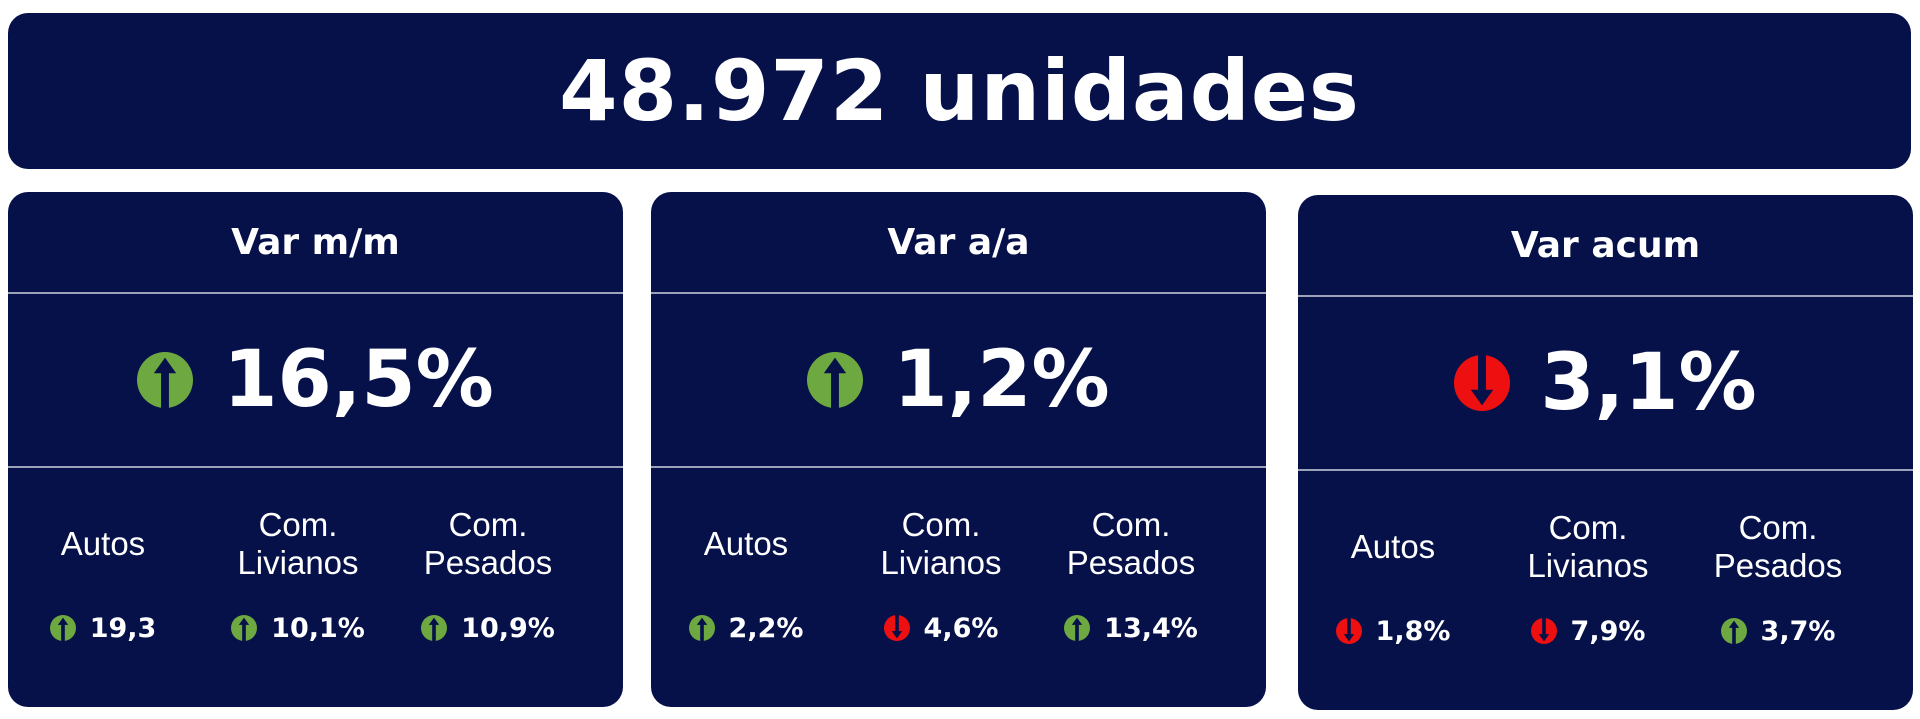 Image resolution: width=1920 pixels, height=719 pixels. Describe the element at coordinates (358, 380) in the screenshot. I see `main-value: 16,5%` at that location.